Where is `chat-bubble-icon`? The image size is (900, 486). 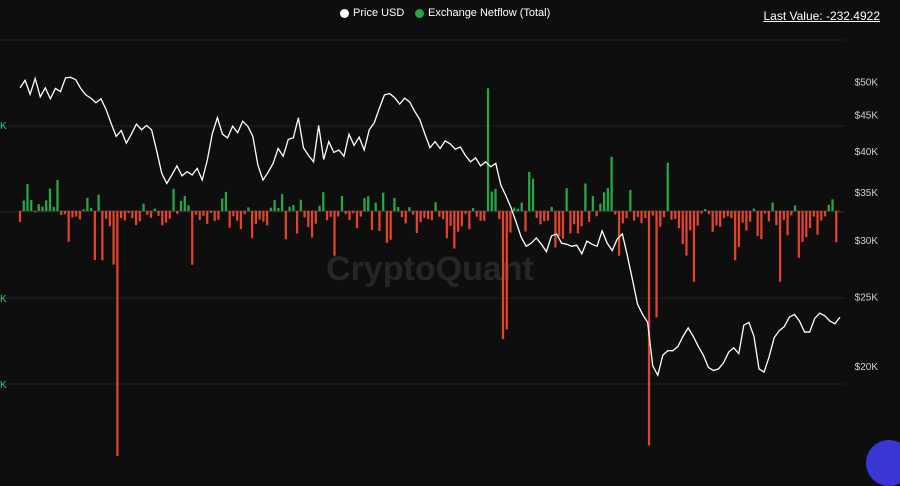 chat-bubble-icon is located at coordinates (883, 463).